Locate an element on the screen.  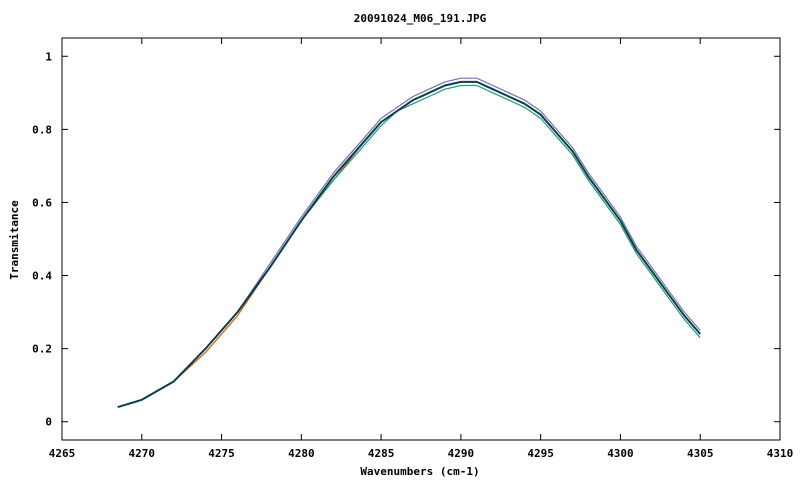
x-tick-label: 4290 is located at coordinates (461, 453).